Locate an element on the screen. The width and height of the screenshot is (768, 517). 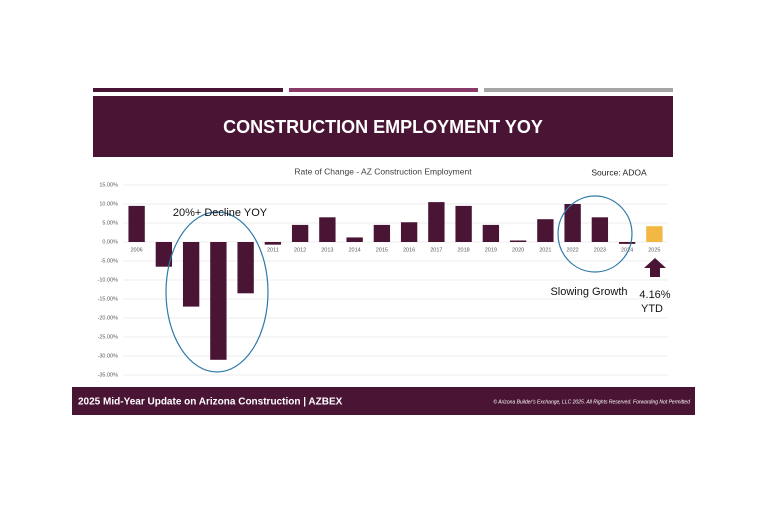
x-tick-label: 2013 is located at coordinates (327, 250).